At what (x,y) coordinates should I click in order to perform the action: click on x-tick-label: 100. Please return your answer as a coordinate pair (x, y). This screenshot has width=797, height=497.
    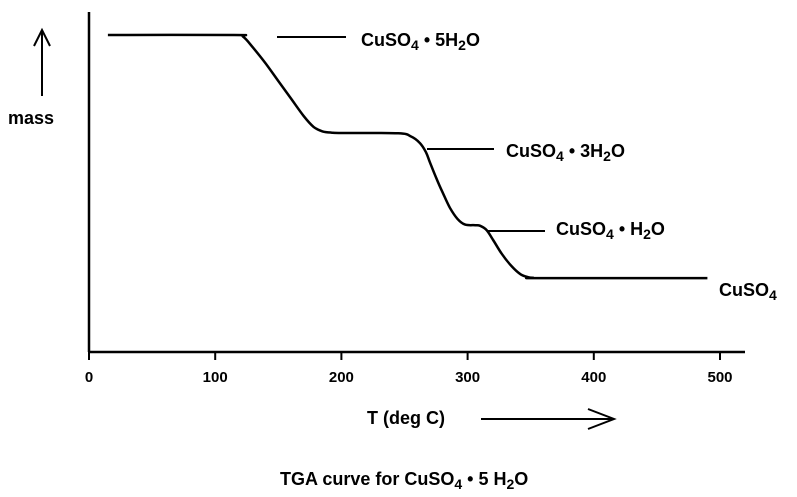
    Looking at the image, I should click on (215, 377).